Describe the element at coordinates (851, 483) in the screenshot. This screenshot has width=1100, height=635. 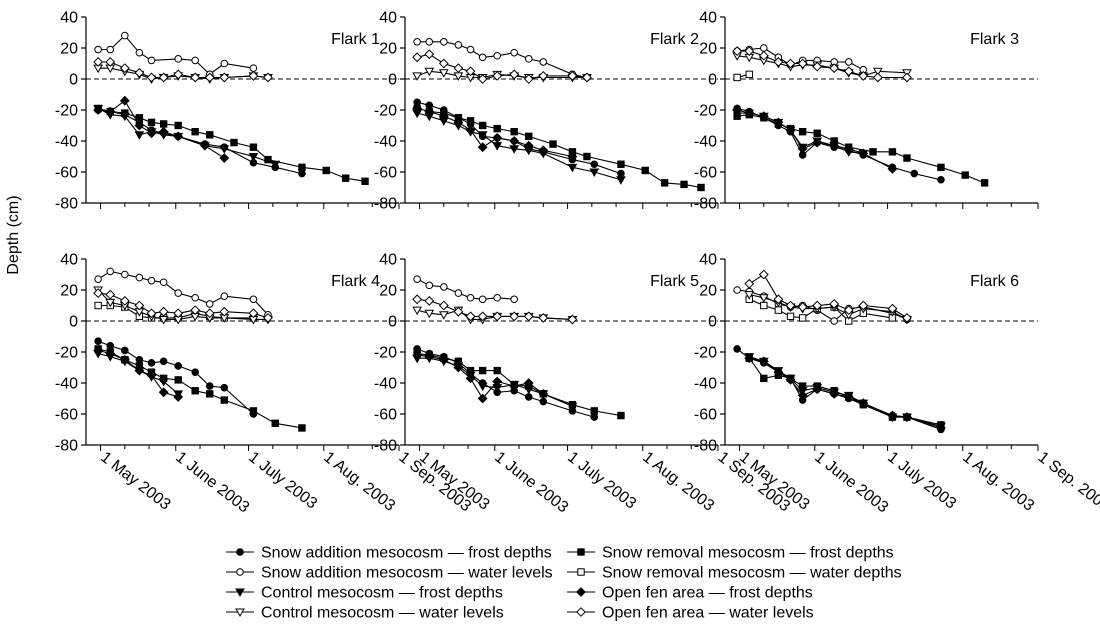
I see `x-tick-label: 1 June 2003` at that location.